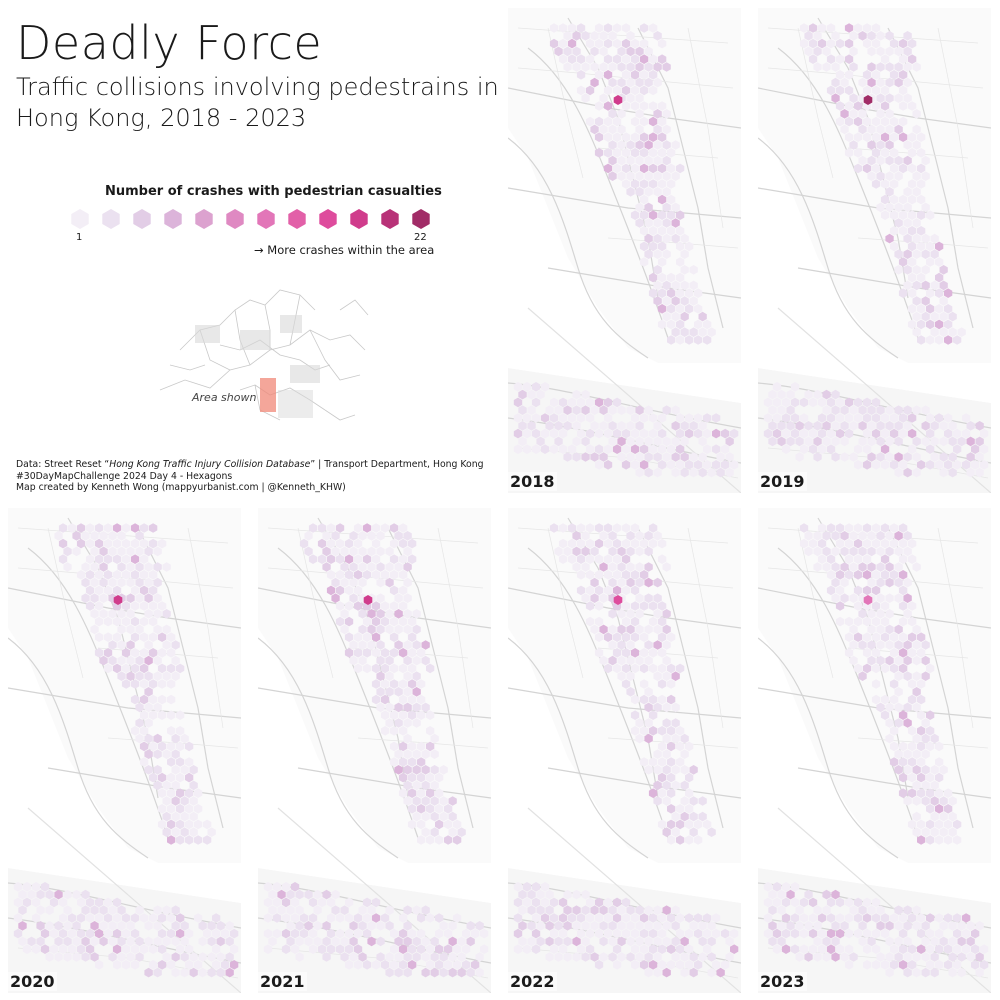 This screenshot has width=1000, height=1000. Describe the element at coordinates (268, 395) in the screenshot. I see `locator-highlight` at that location.